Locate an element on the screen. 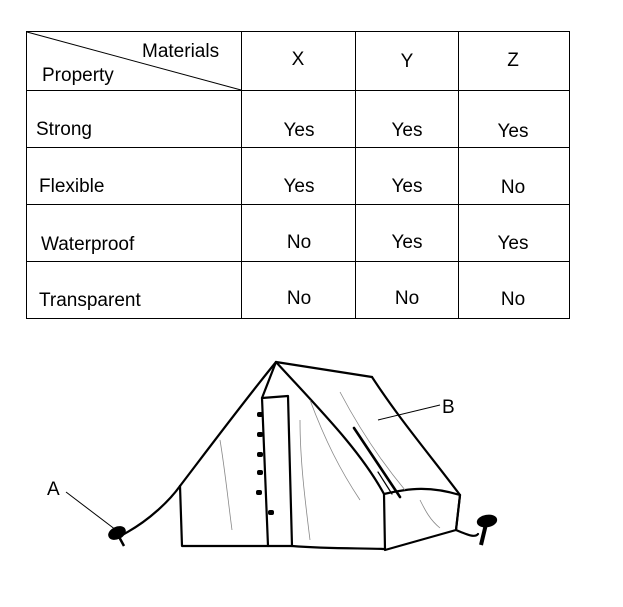 Image resolution: width=623 pixels, height=607 pixels. cell-waterproof-y: Yes is located at coordinates (407, 242).